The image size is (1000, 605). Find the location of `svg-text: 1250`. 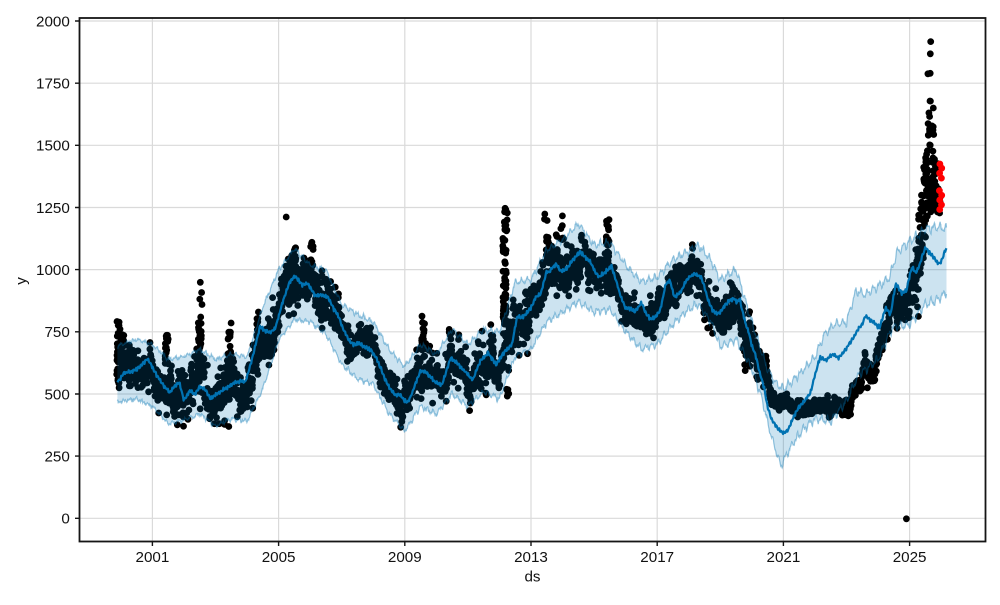

svg-text: 1250 is located at coordinates (53, 208).